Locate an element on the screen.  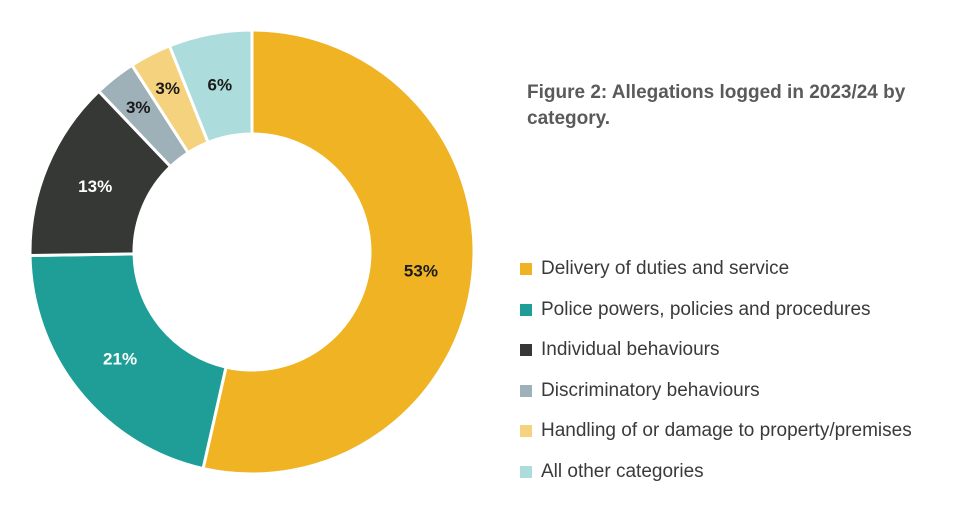
slice-label-5: 6% is located at coordinates (220, 85).